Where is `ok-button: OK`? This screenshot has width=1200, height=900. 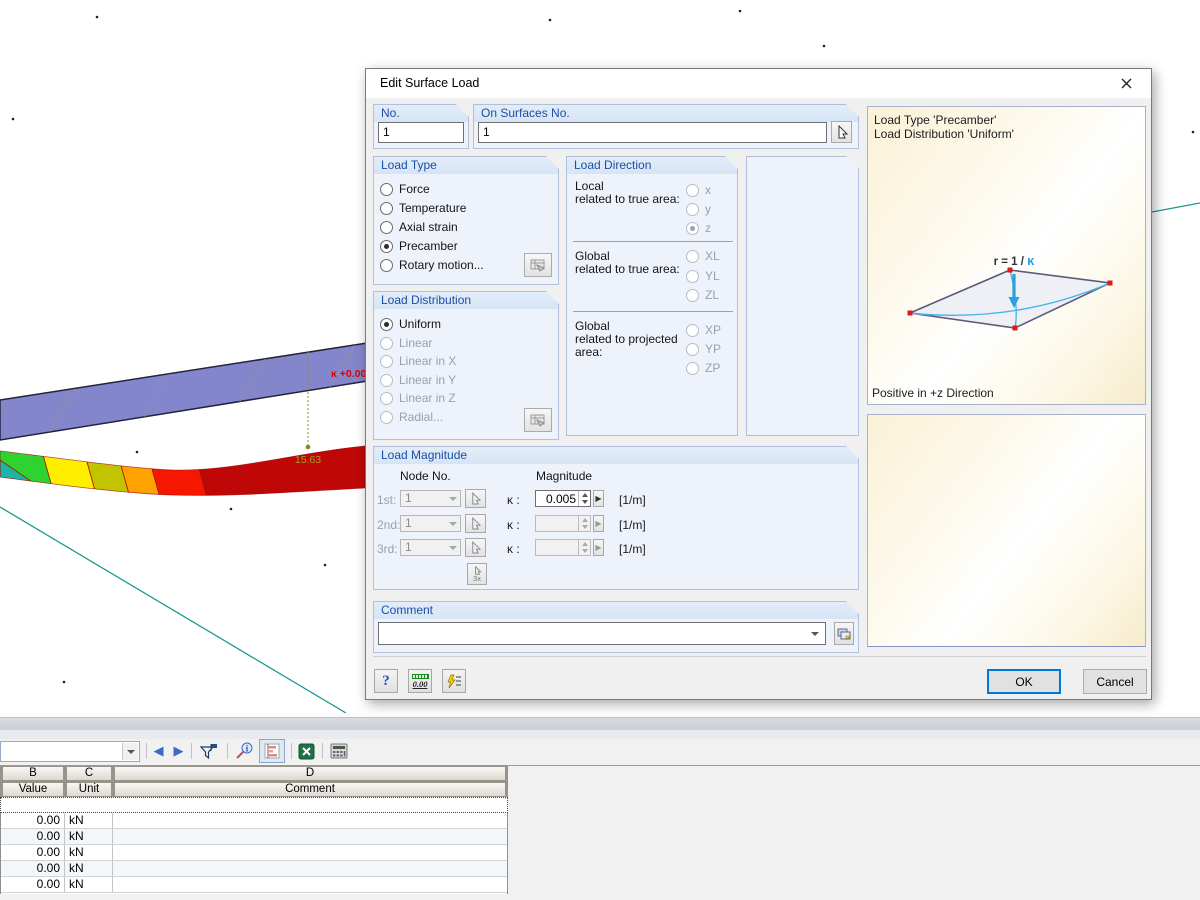 ok-button: OK is located at coordinates (1024, 681).